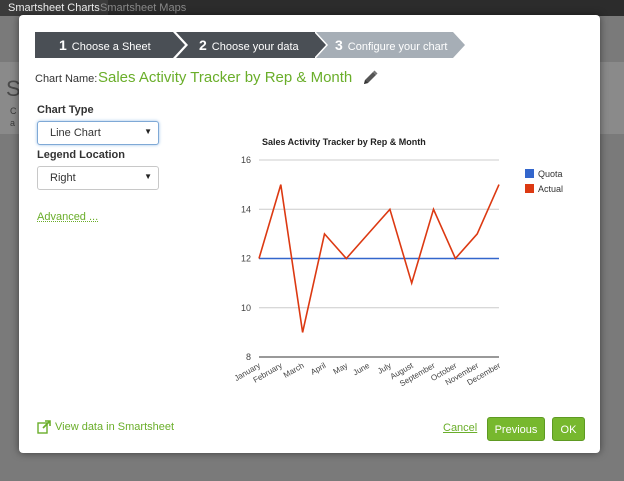 Image resolution: width=624 pixels, height=481 pixels. What do you see at coordinates (318, 369) in the screenshot?
I see `x-tick-label: April` at bounding box center [318, 369].